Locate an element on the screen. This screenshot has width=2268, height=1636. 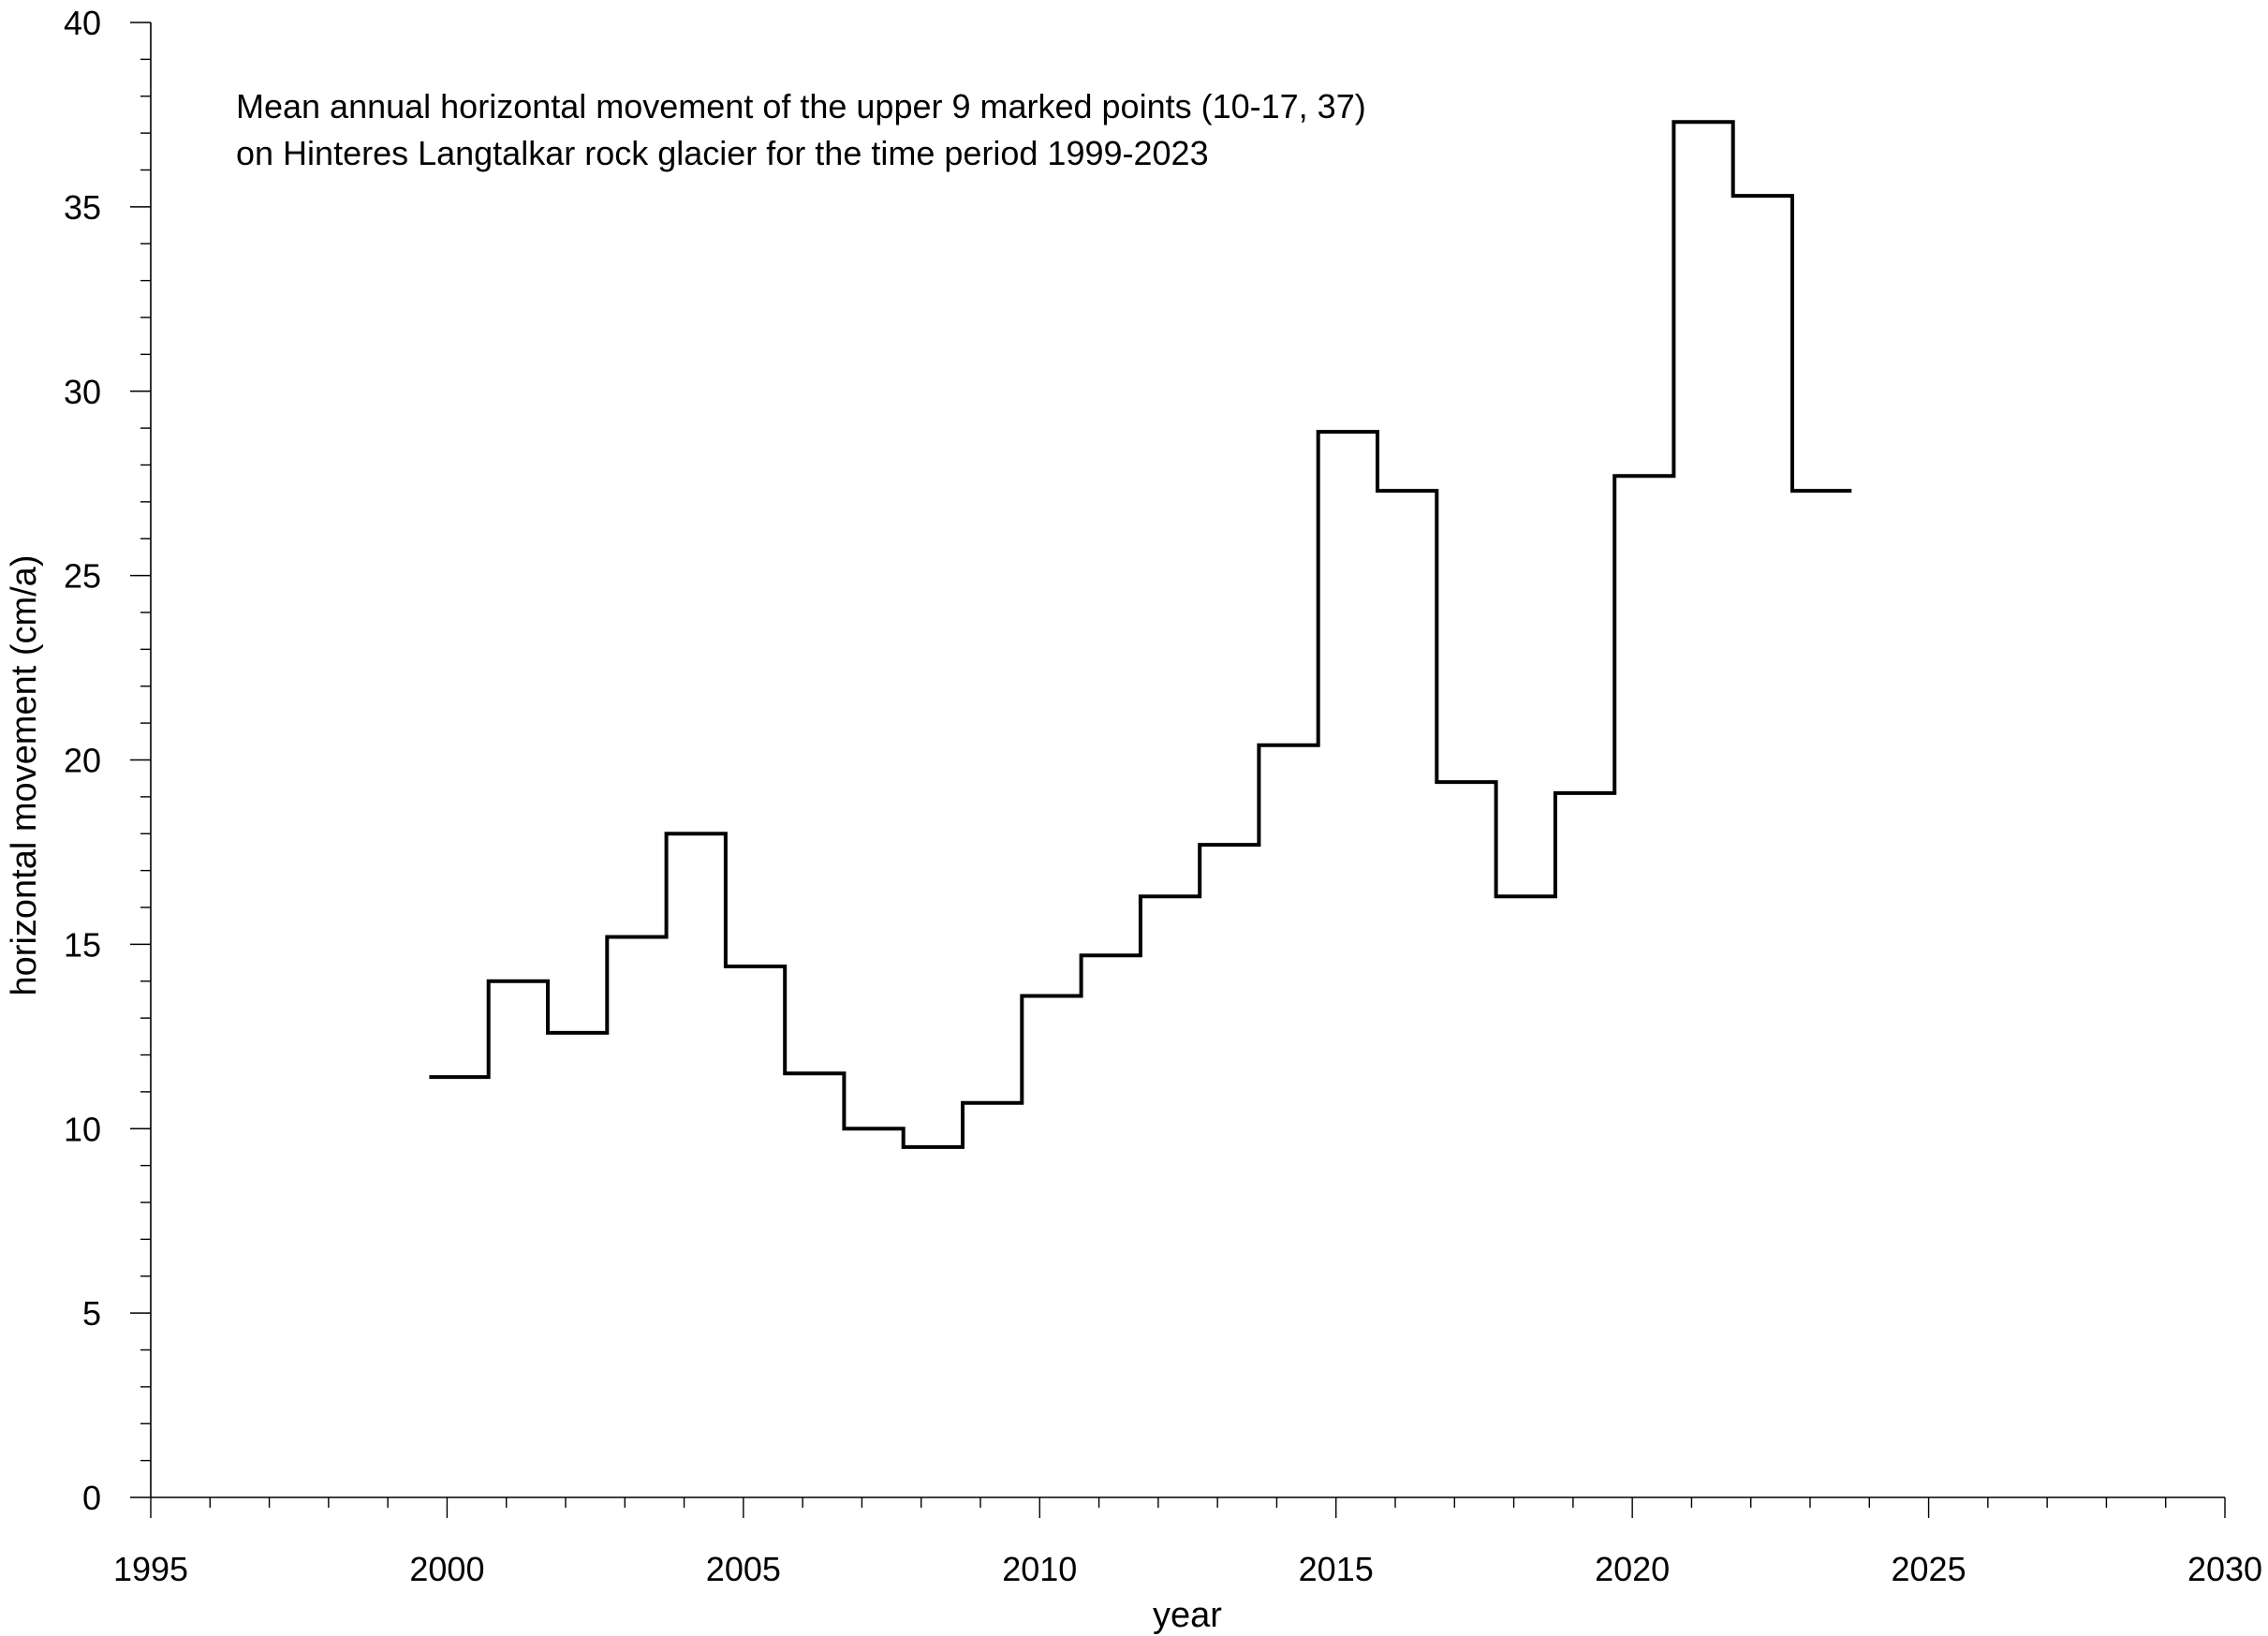
x-tick-label: 2015 is located at coordinates (1336, 1569).